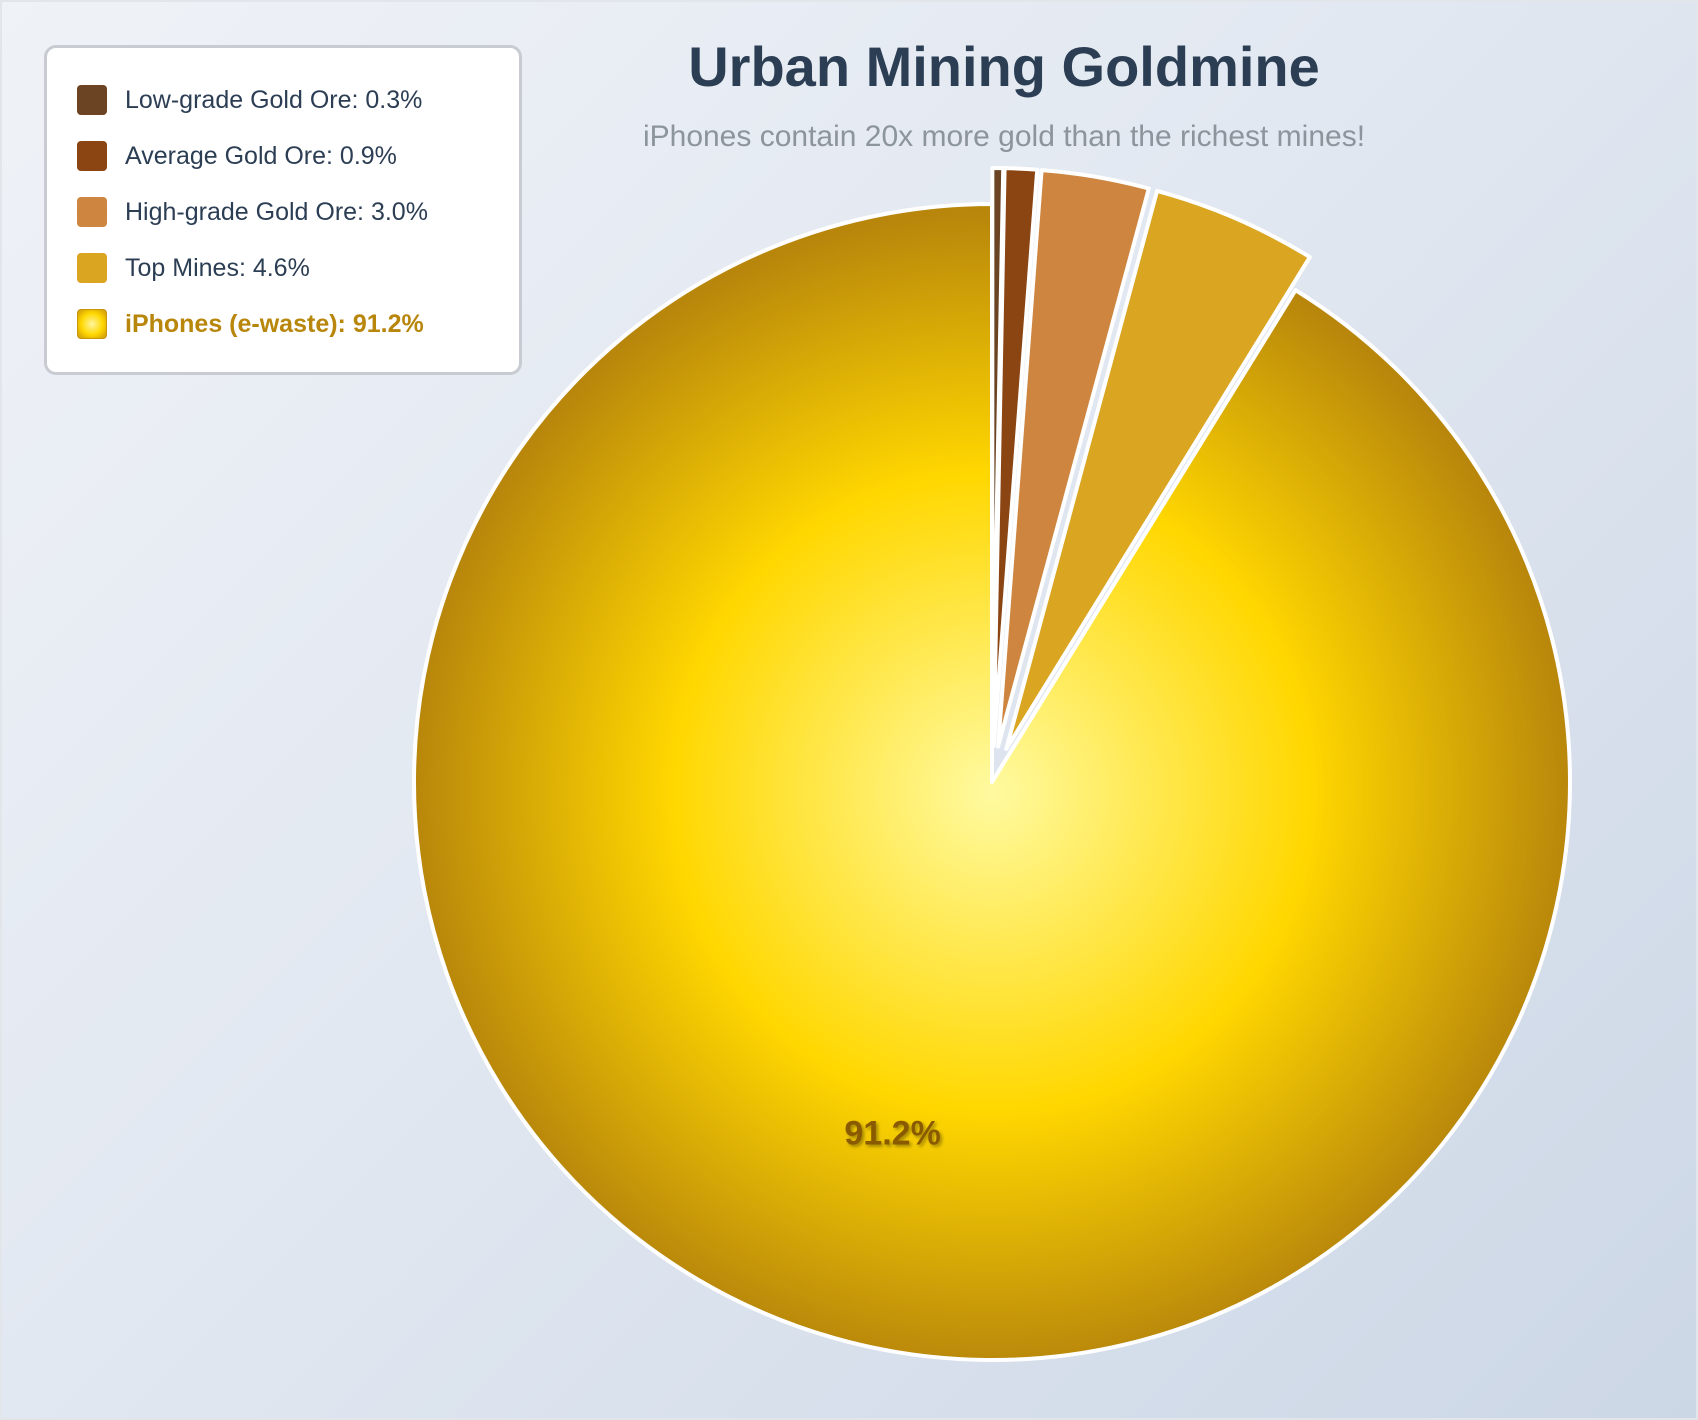 This screenshot has height=1420, width=1698. I want to click on legend-item-average: Average Gold Ore: 0.9%, so click(298, 156).